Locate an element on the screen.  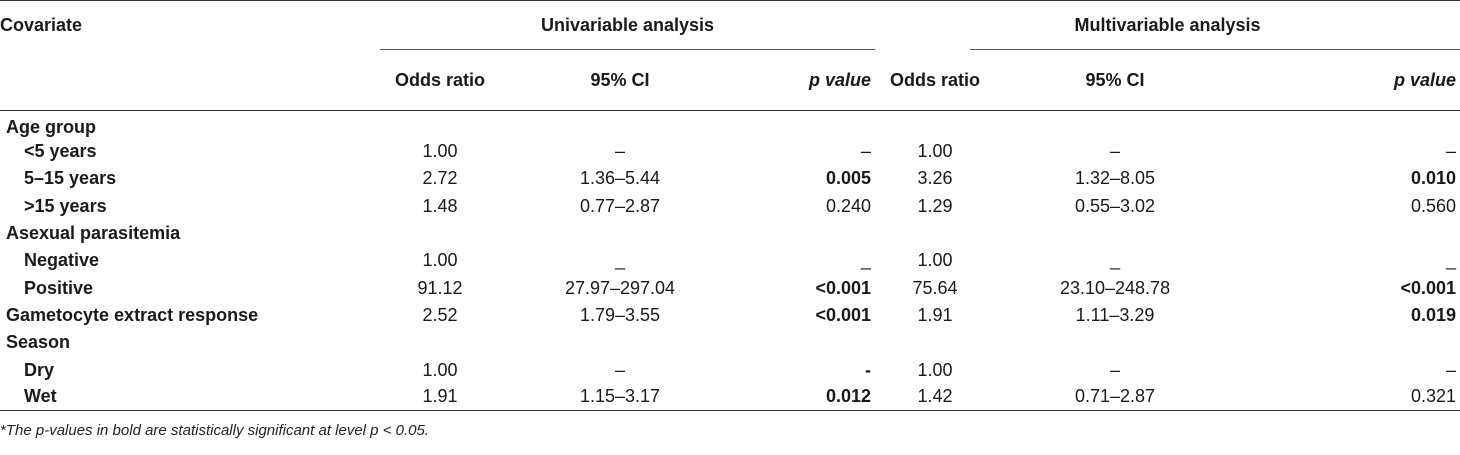
covariate-cell: Negative is located at coordinates (62, 260).